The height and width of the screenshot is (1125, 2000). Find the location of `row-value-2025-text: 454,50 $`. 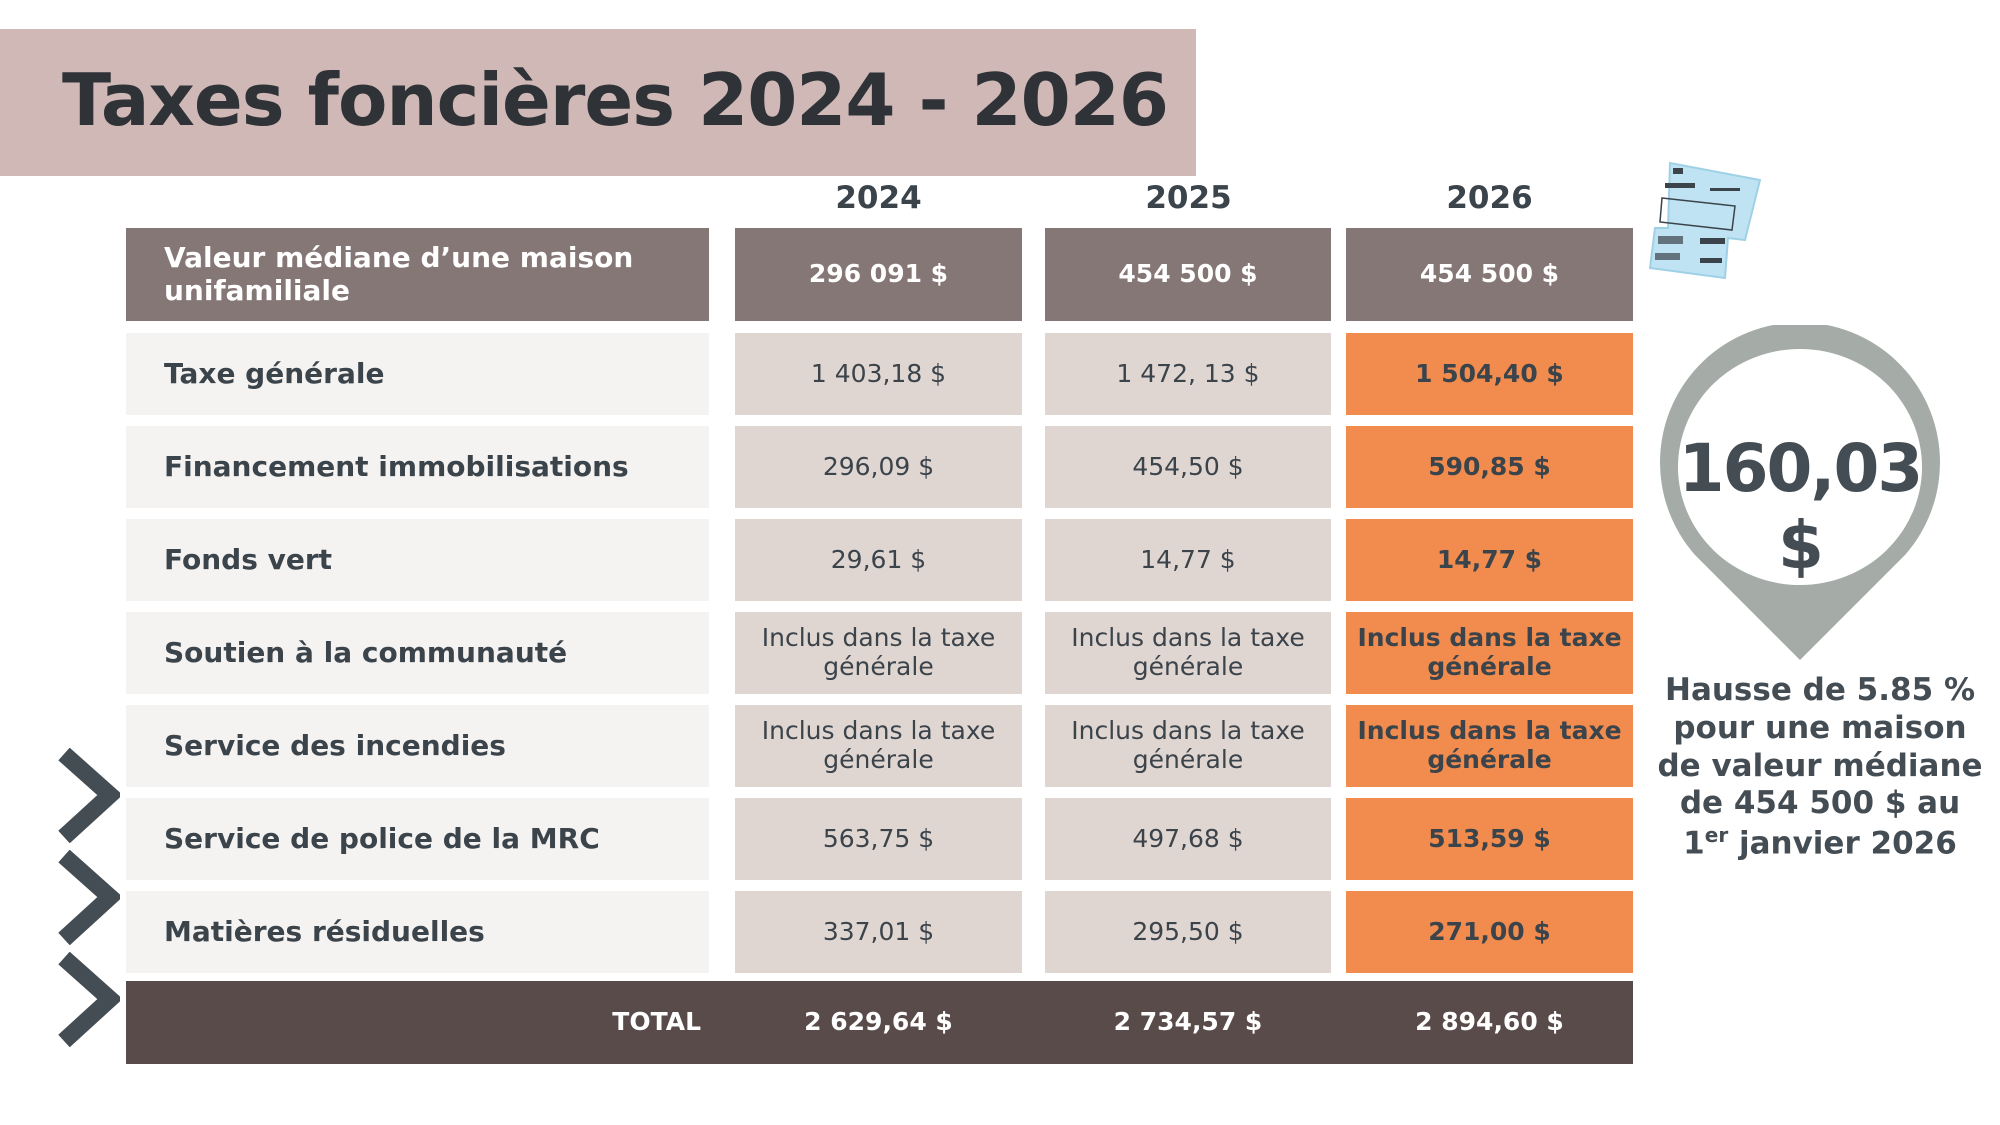

row-value-2025-text: 454,50 $ is located at coordinates (1188, 466).